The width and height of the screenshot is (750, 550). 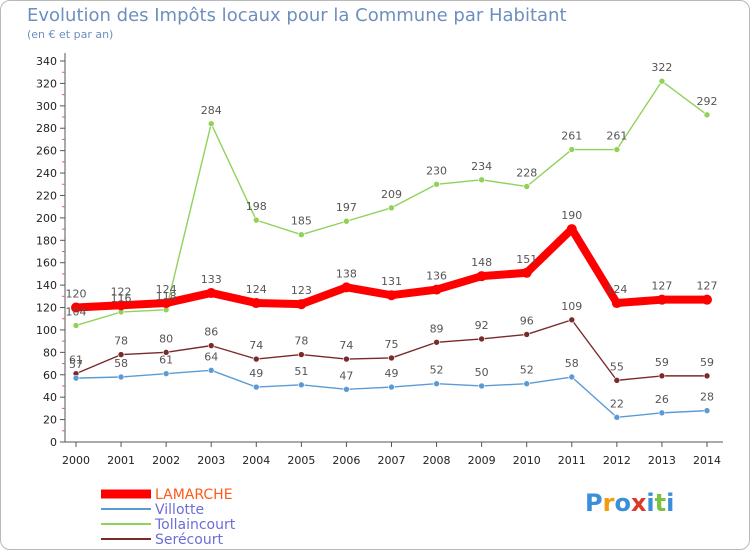 I want to click on data-label: 89, so click(x=437, y=328).